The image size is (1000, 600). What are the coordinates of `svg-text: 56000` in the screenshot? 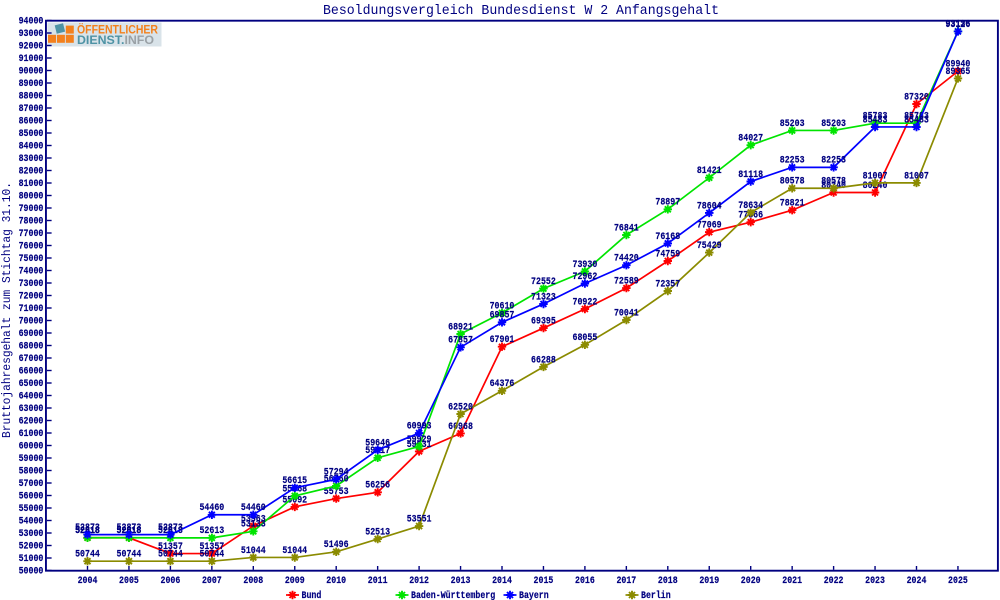 It's located at (31, 497).